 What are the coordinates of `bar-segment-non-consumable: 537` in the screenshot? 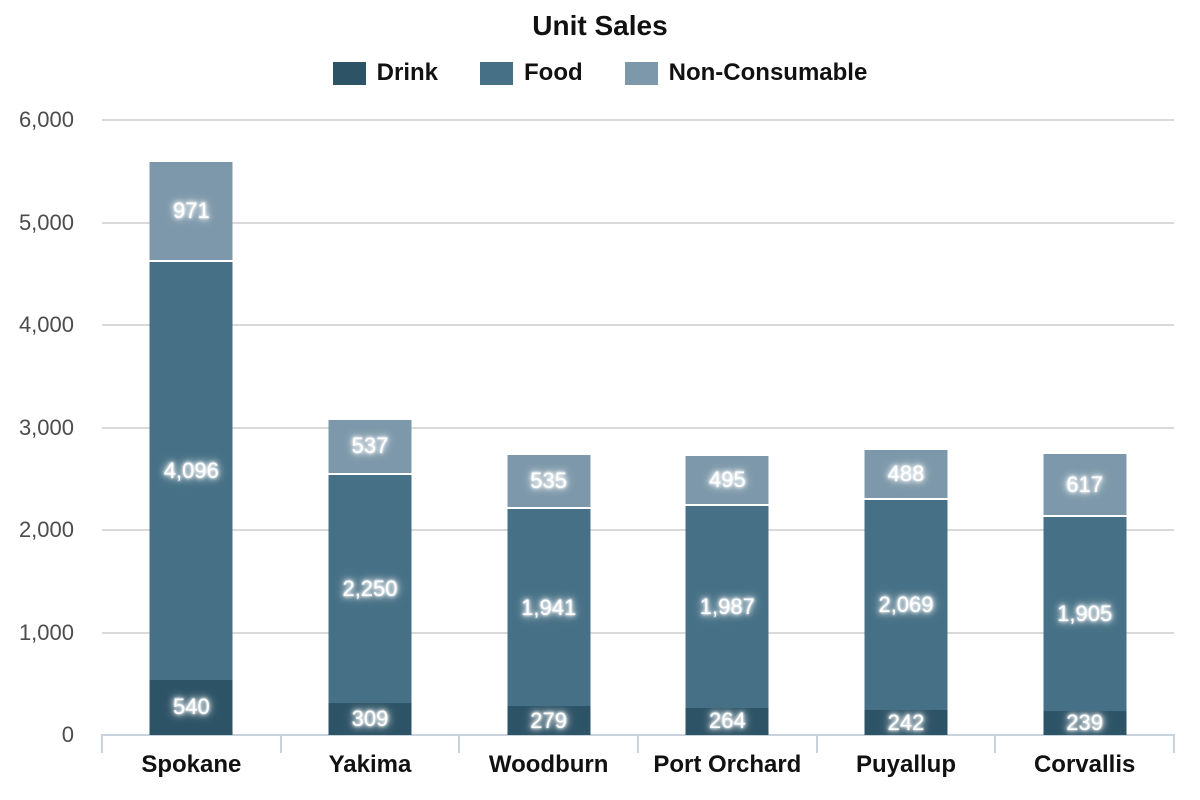 It's located at (370, 445).